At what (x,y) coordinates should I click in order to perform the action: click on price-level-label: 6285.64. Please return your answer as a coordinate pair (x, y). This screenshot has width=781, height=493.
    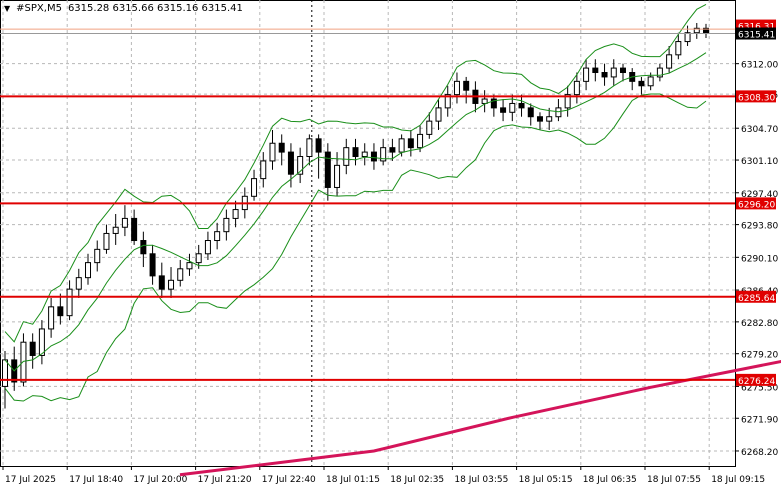
    Looking at the image, I should click on (756, 299).